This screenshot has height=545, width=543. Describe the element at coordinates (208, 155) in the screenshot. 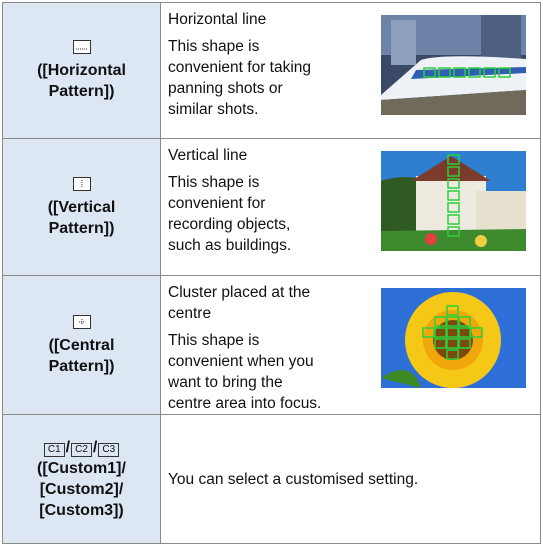

I see `heading-line: Vertical line` at that location.